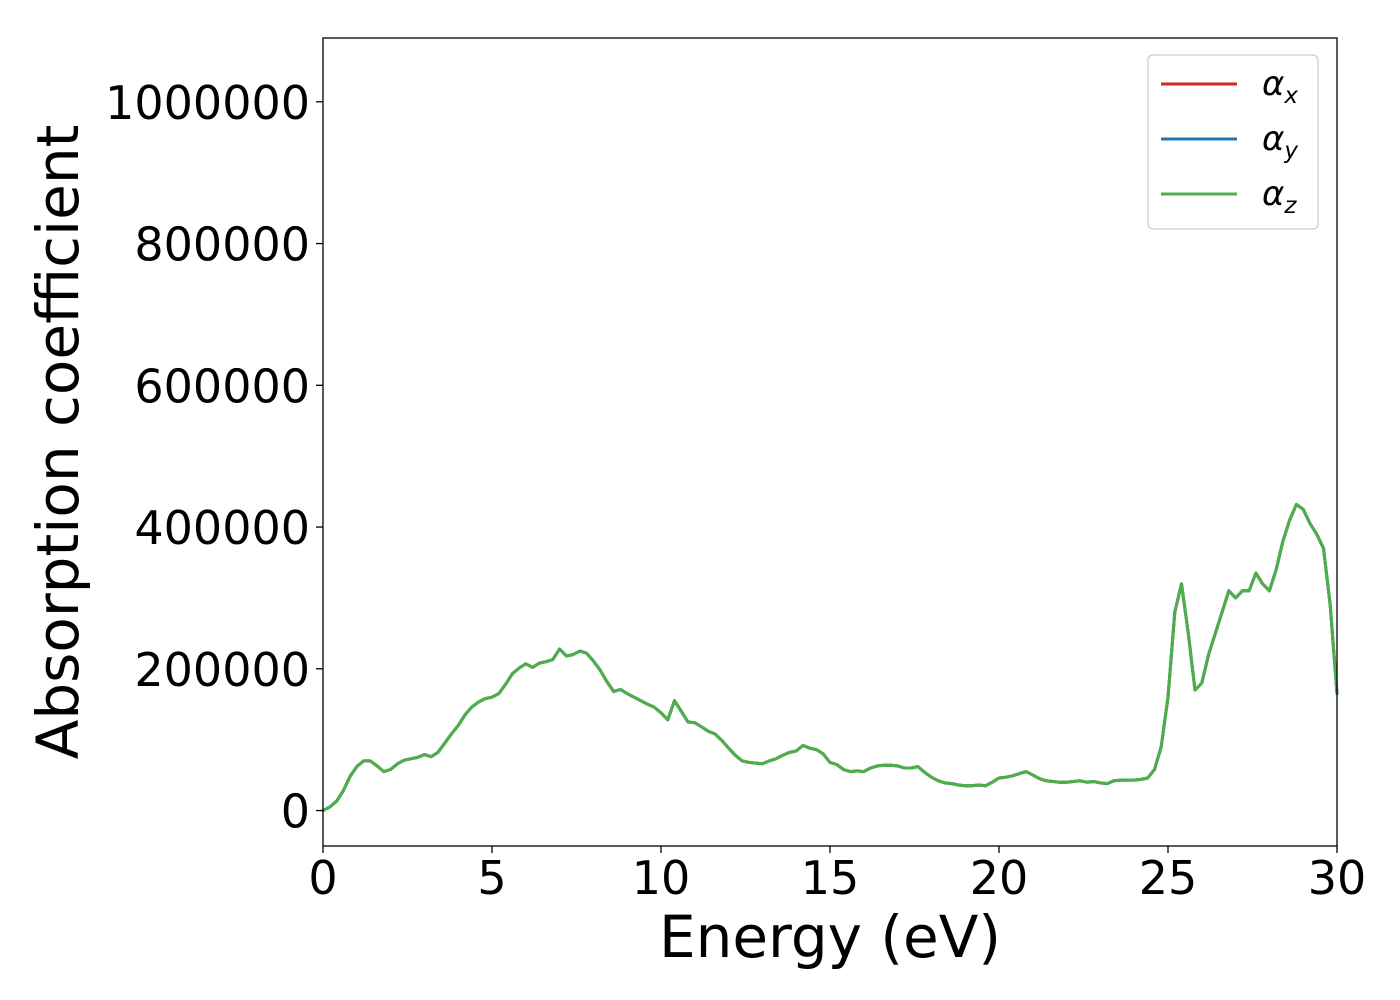 The image size is (1400, 1000). I want to click on x-tick-label: 15, so click(830, 878).